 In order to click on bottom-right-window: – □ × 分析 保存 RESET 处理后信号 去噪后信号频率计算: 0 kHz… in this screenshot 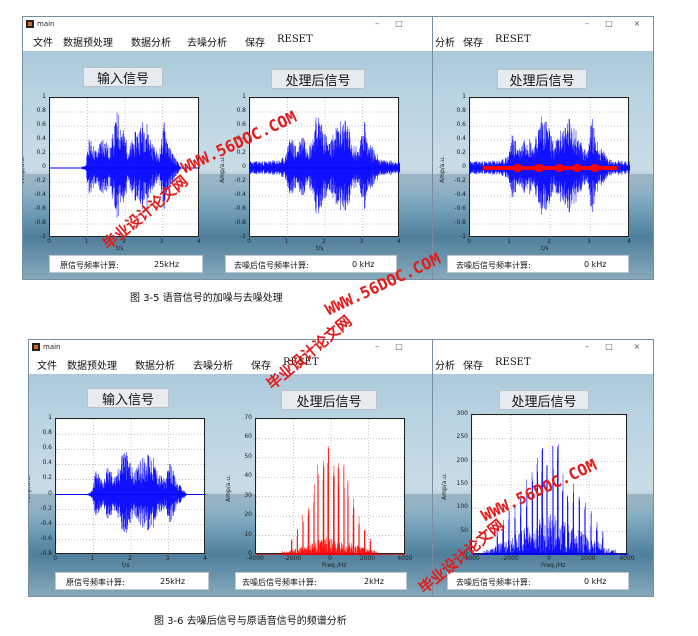, I will do `click(543, 468)`.